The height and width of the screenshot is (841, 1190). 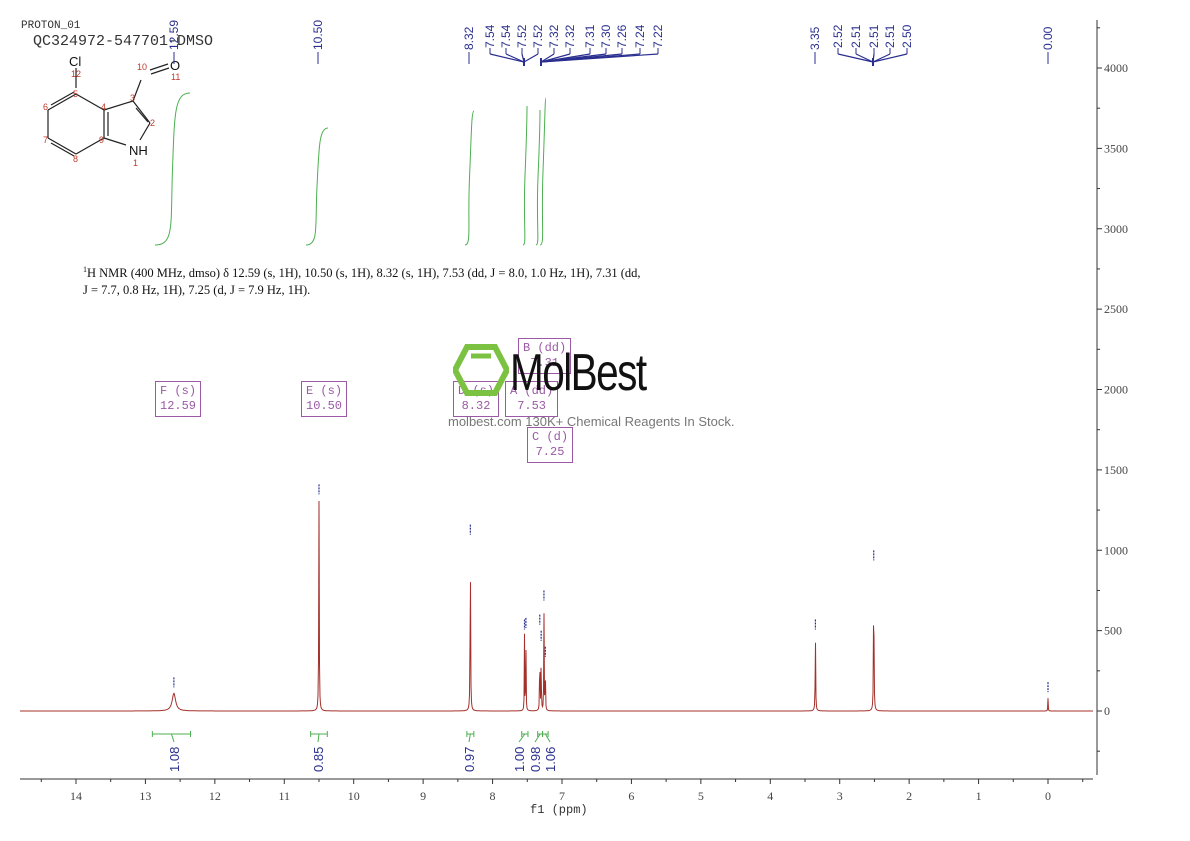 What do you see at coordinates (324, 399) in the screenshot?
I see `multiplet-box-E: E (s) 10.50` at bounding box center [324, 399].